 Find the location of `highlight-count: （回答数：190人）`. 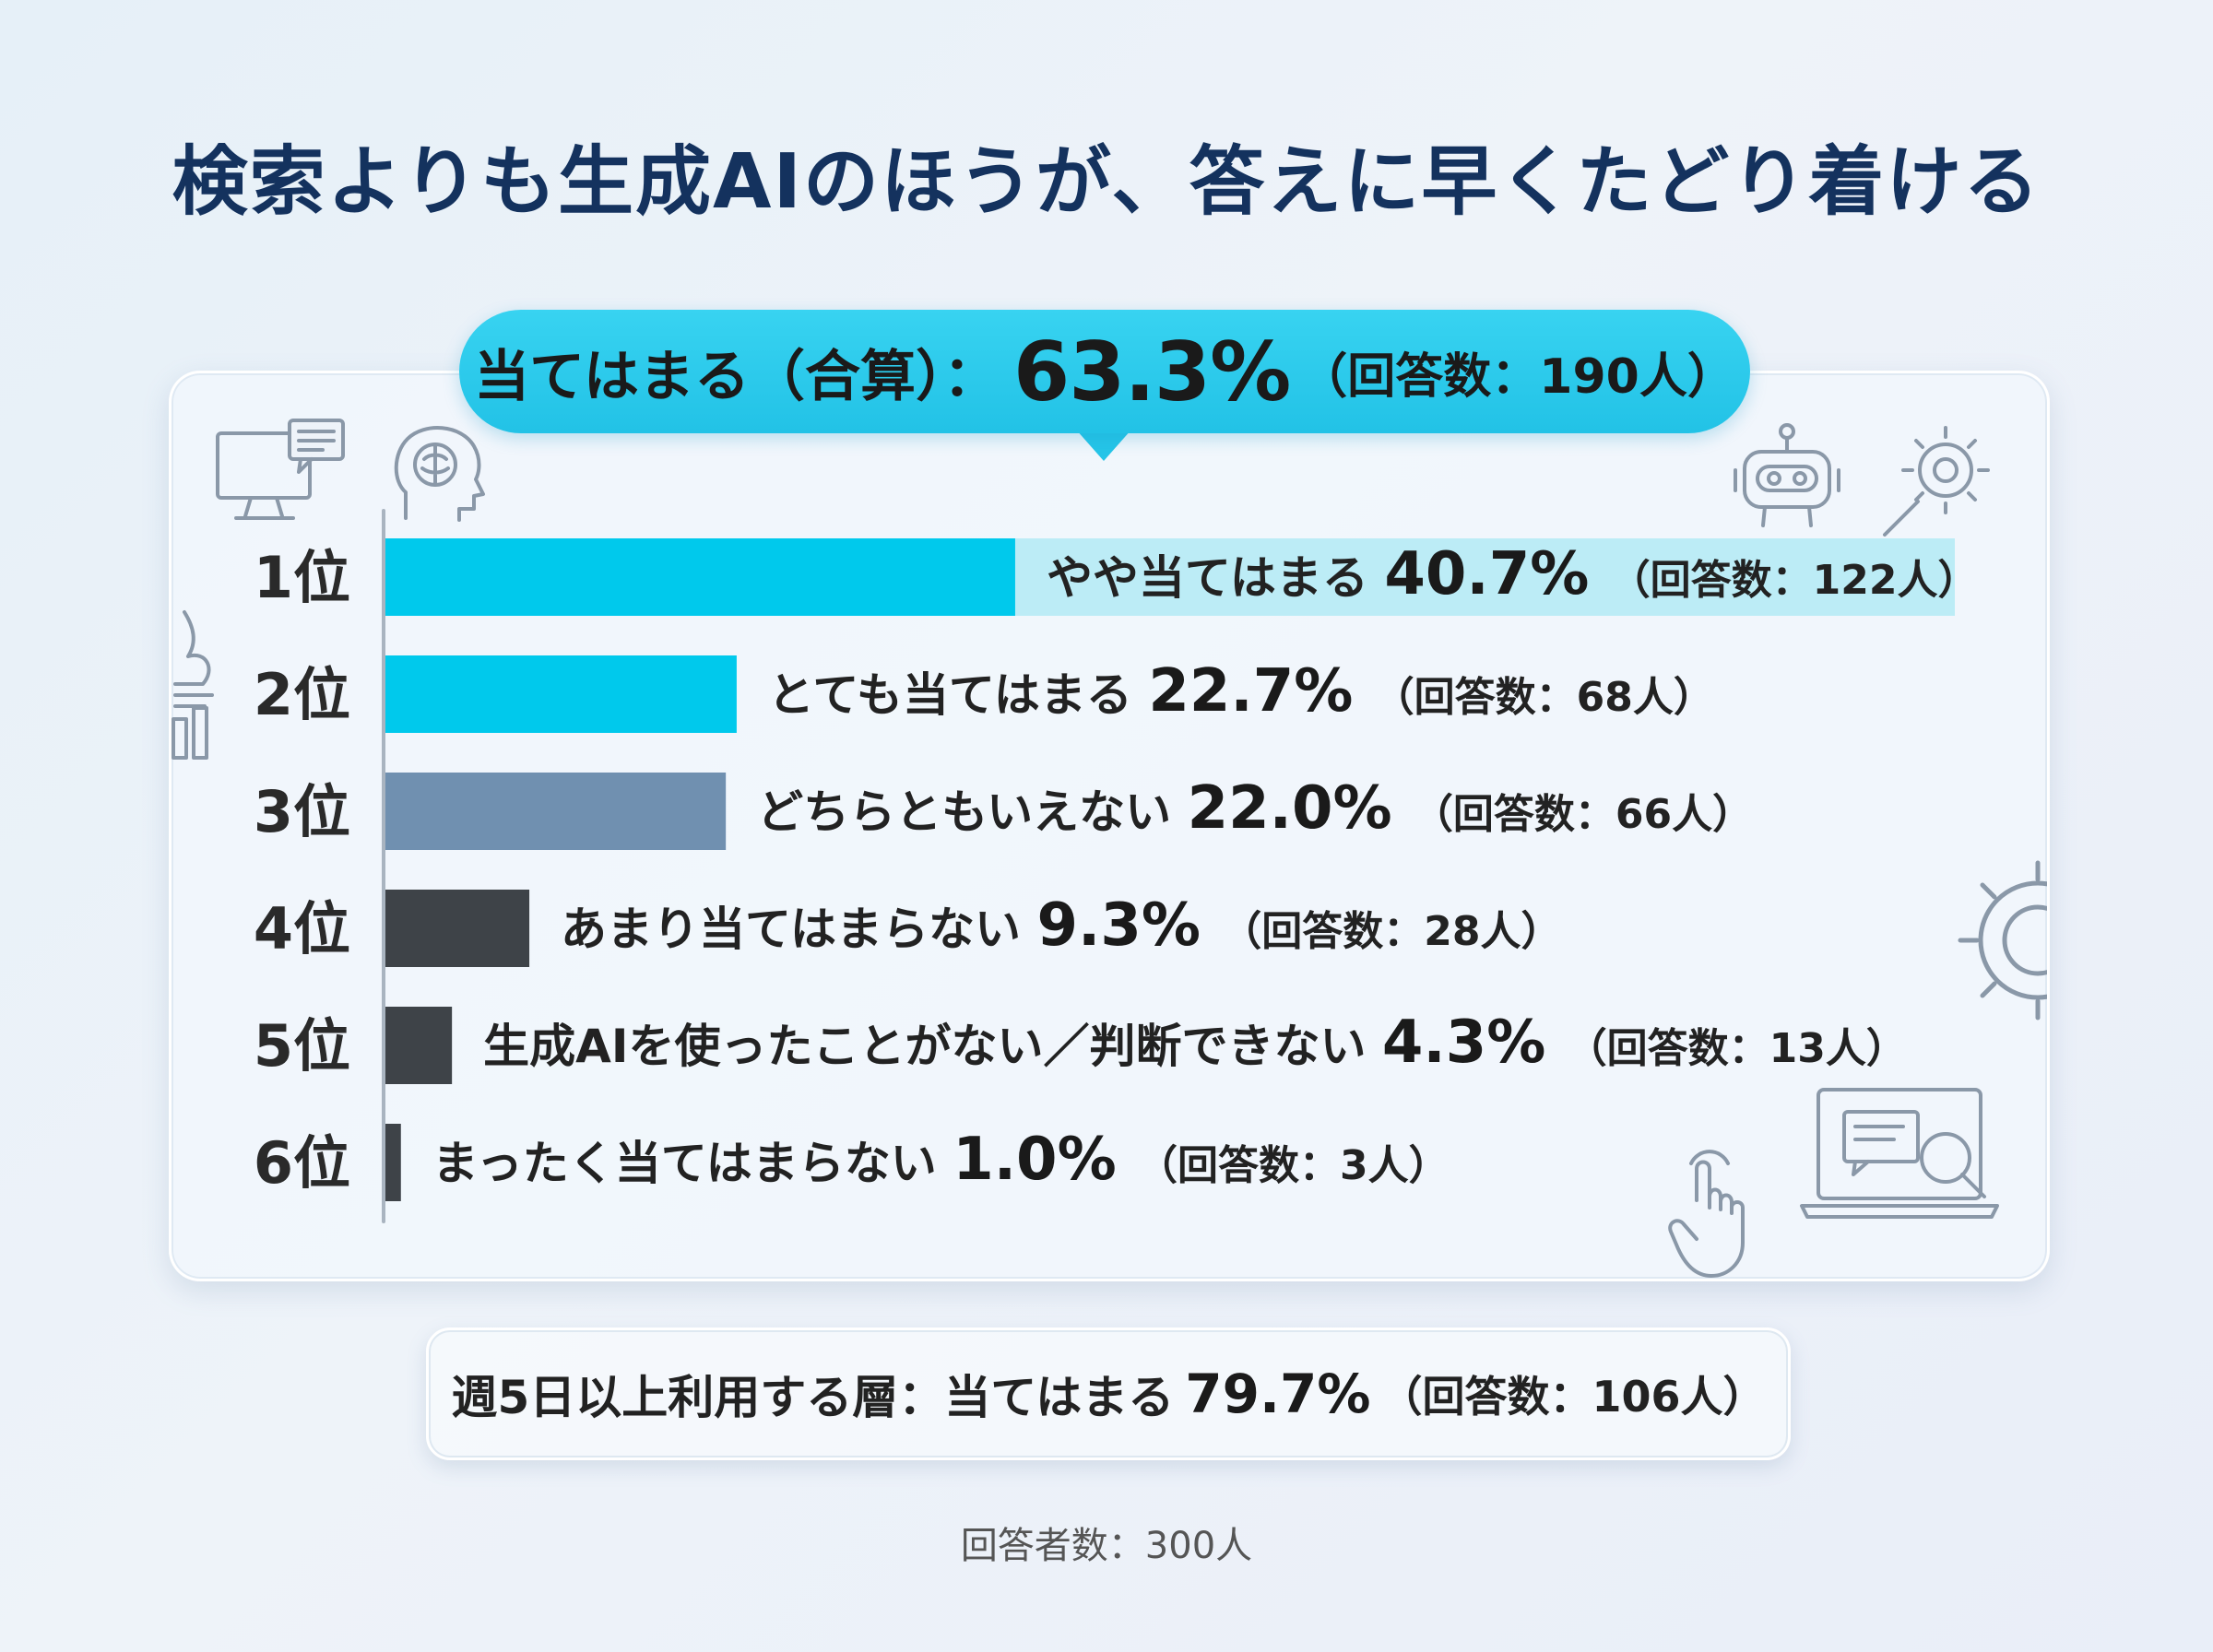

highlight-count: （回答数：190人） is located at coordinates (1517, 376).